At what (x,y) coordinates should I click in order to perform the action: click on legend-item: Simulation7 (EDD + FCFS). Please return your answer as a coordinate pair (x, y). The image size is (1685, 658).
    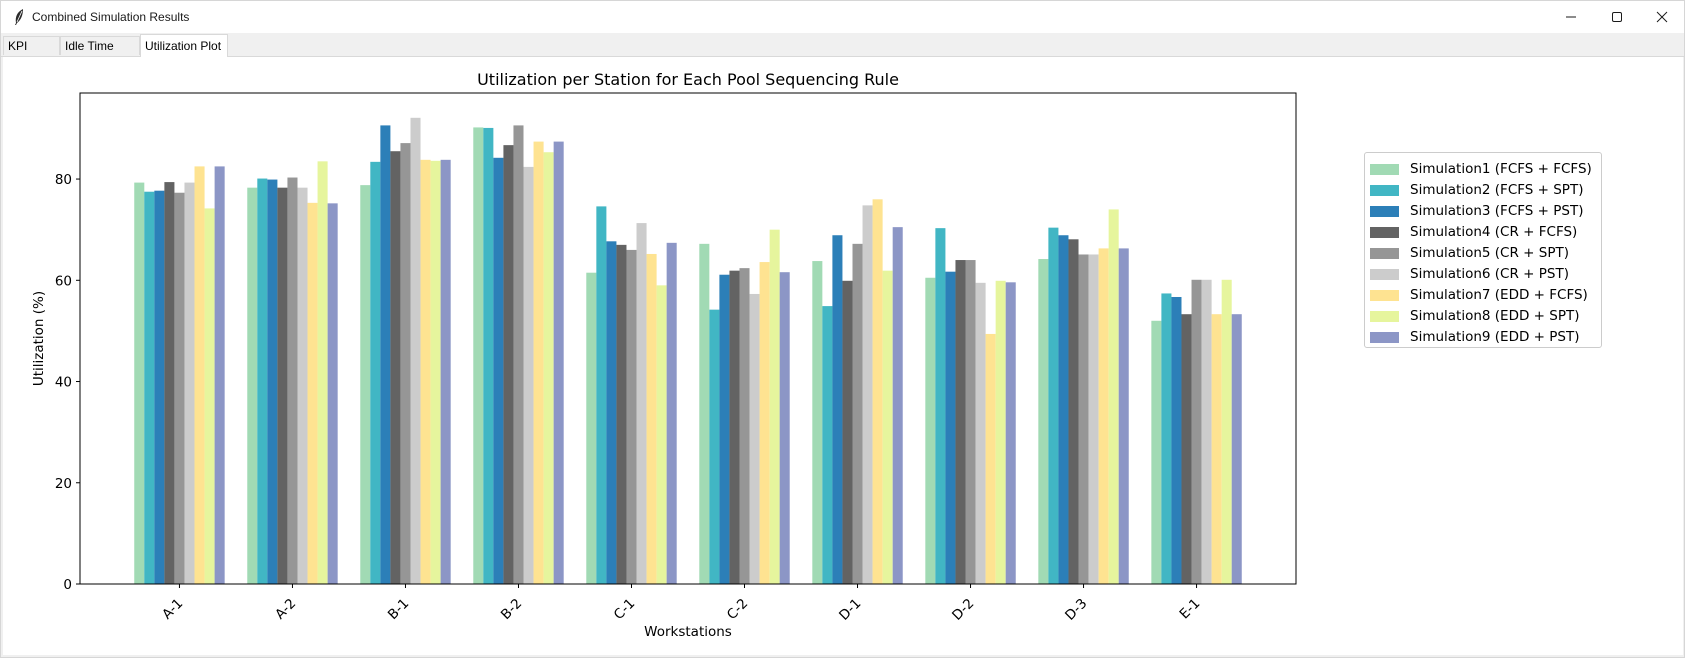
    Looking at the image, I should click on (1479, 295).